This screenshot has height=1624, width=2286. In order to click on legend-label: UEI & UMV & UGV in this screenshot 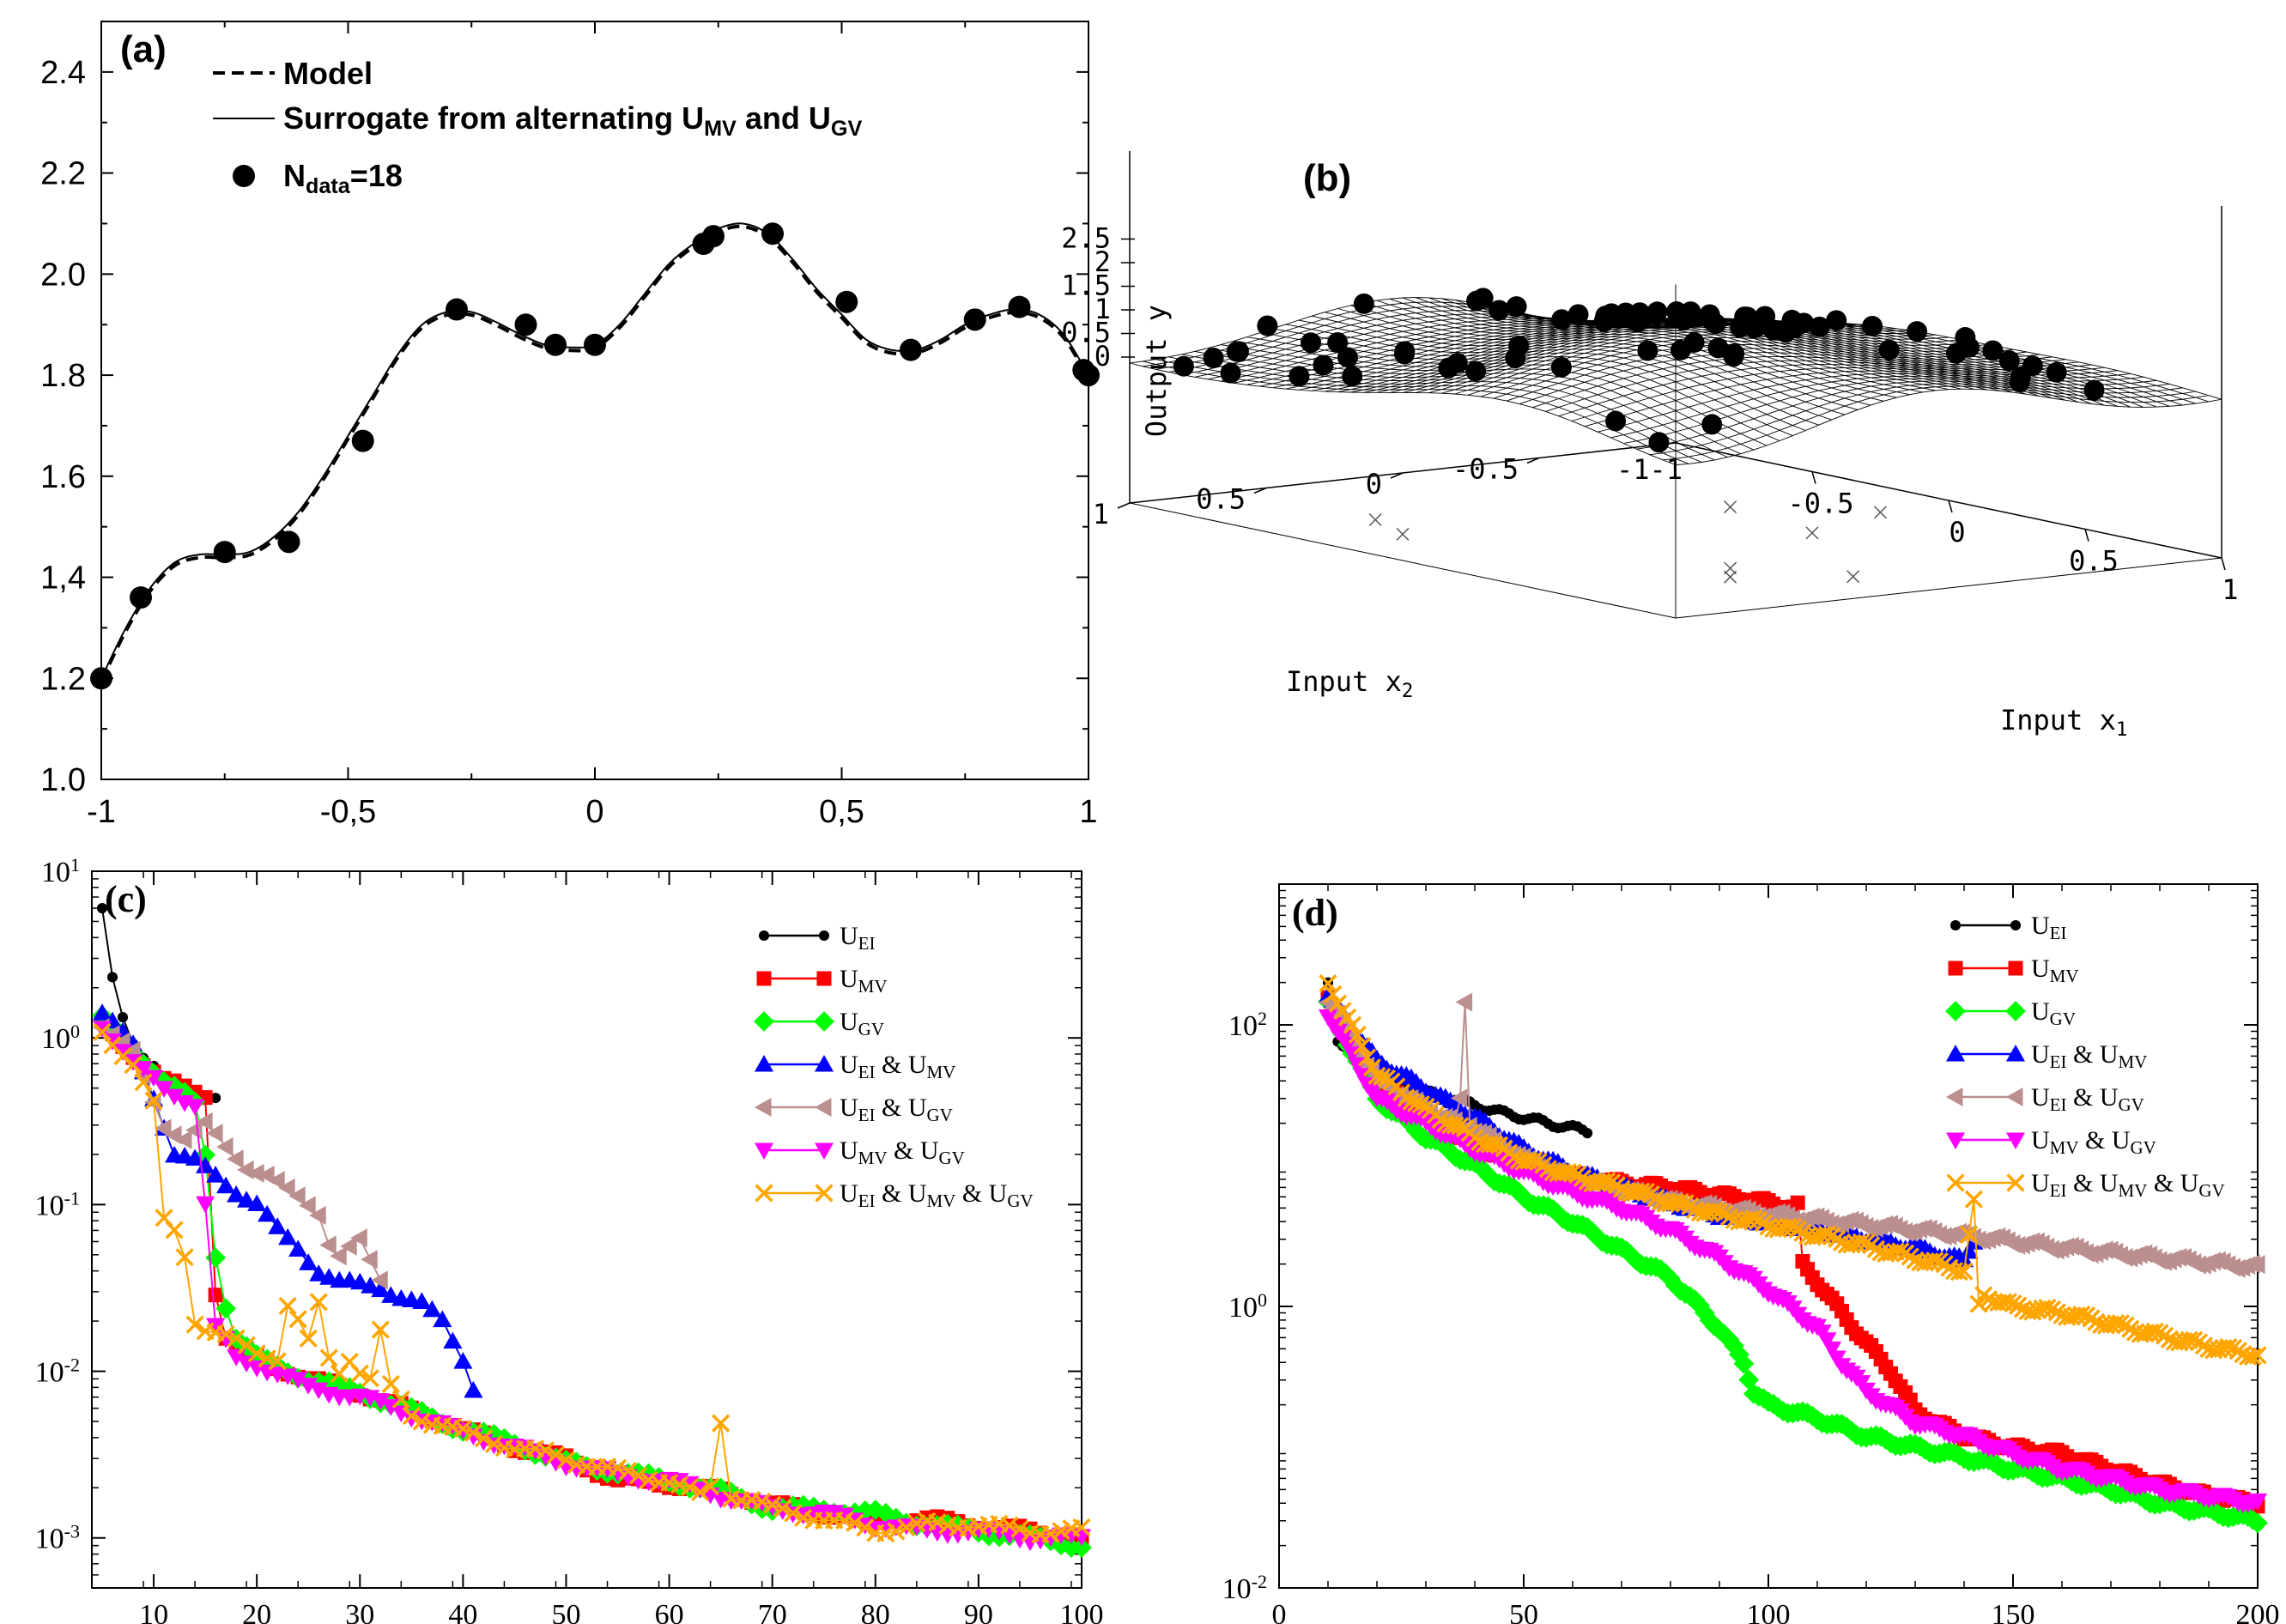, I will do `click(937, 1195)`.